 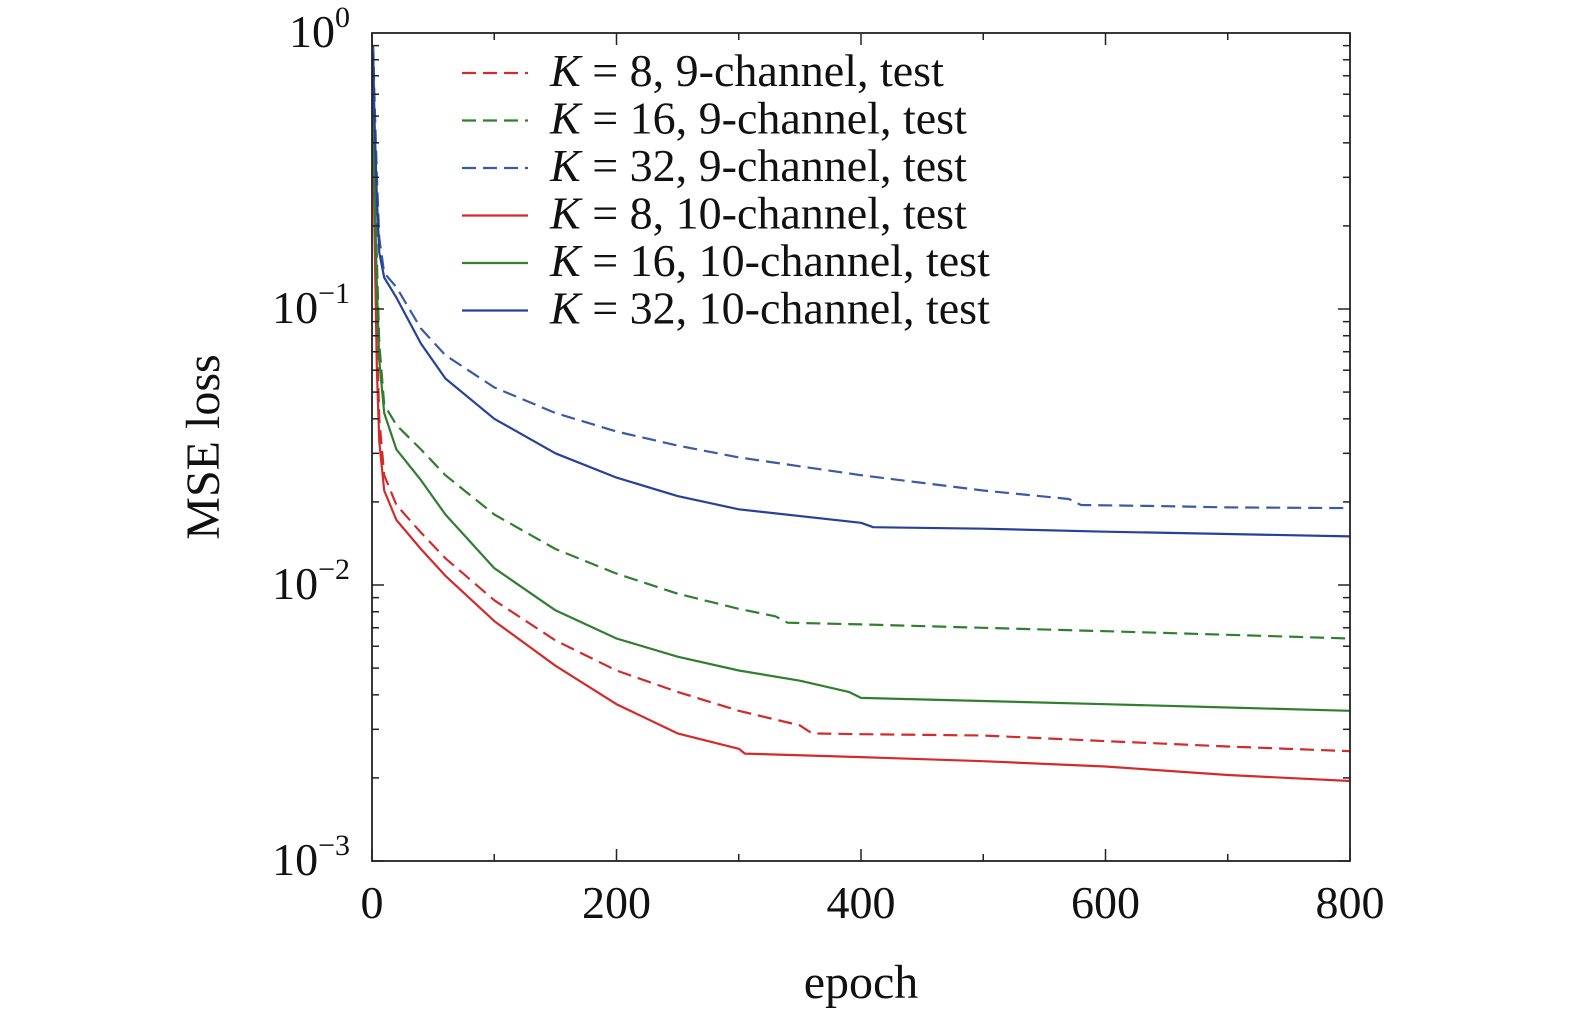 What do you see at coordinates (746, 70) in the screenshot?
I see `legend-label: K = 8, 9-channel, test` at bounding box center [746, 70].